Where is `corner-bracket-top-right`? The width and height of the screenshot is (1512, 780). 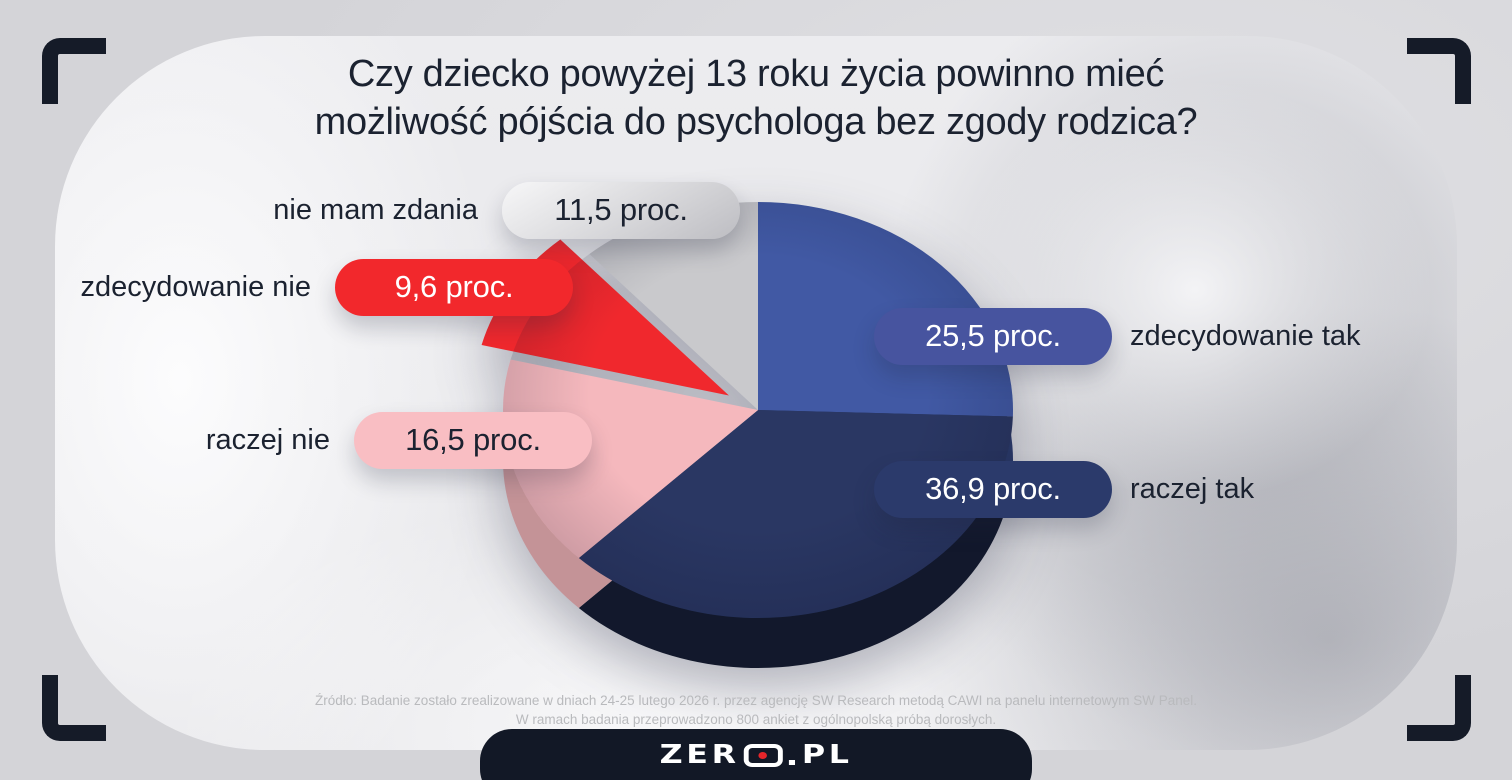 corner-bracket-top-right is located at coordinates (1439, 71).